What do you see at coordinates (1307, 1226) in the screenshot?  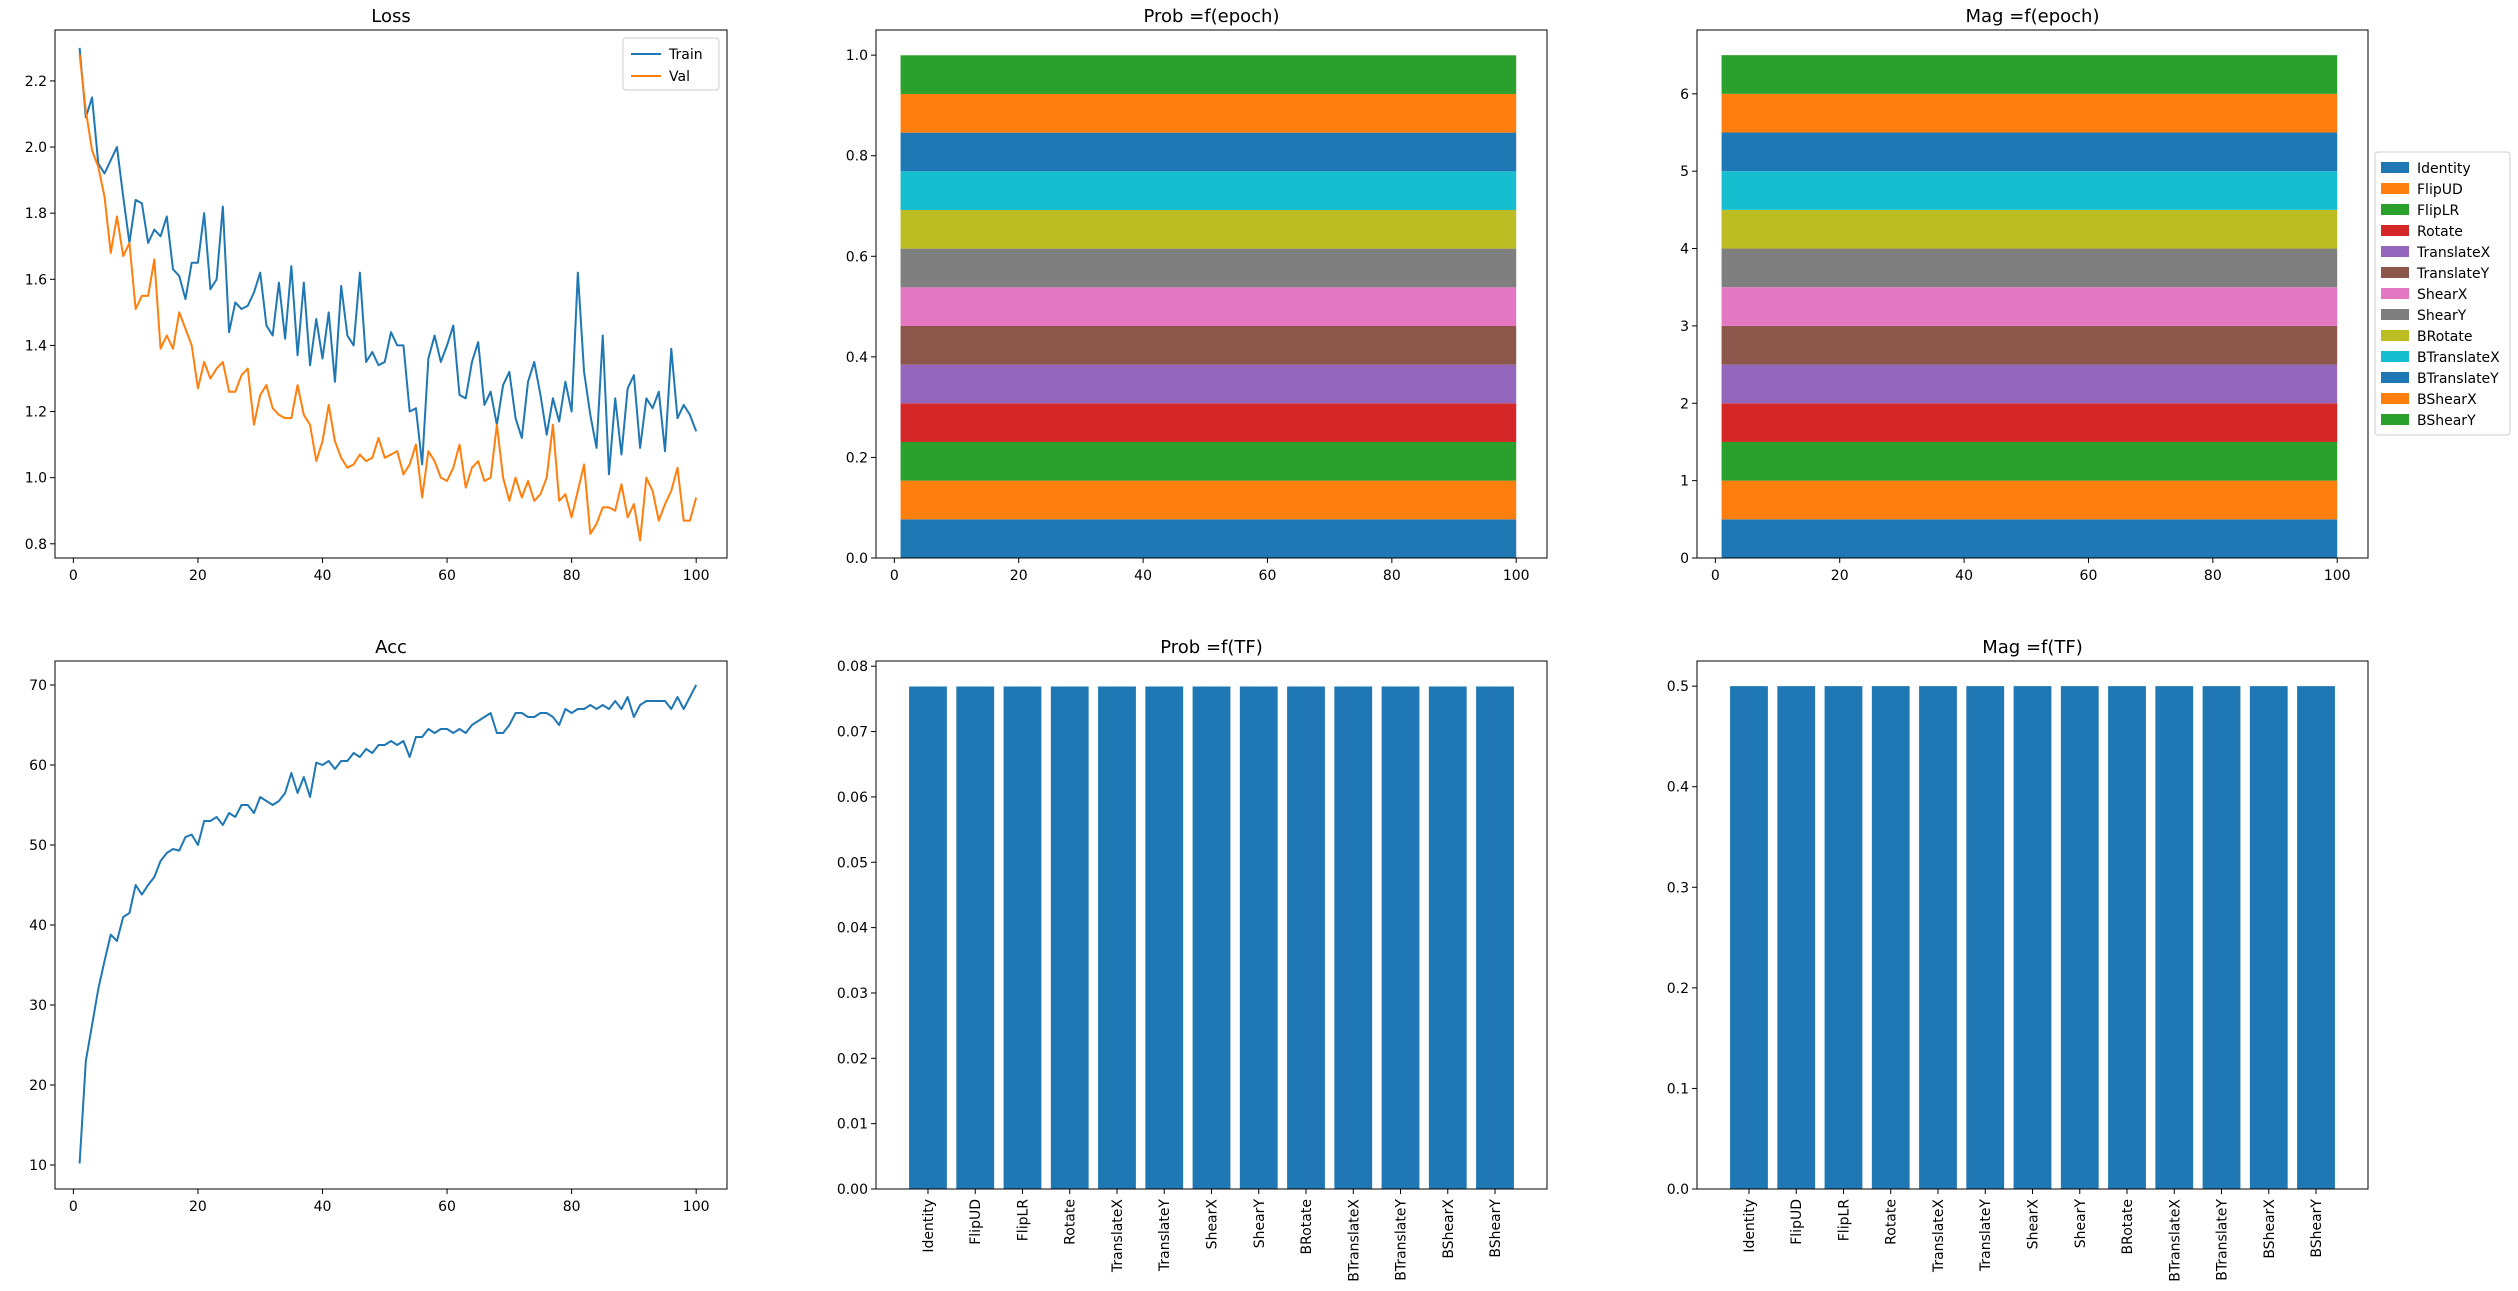 I see `x-tick-label: BRotate` at bounding box center [1307, 1226].